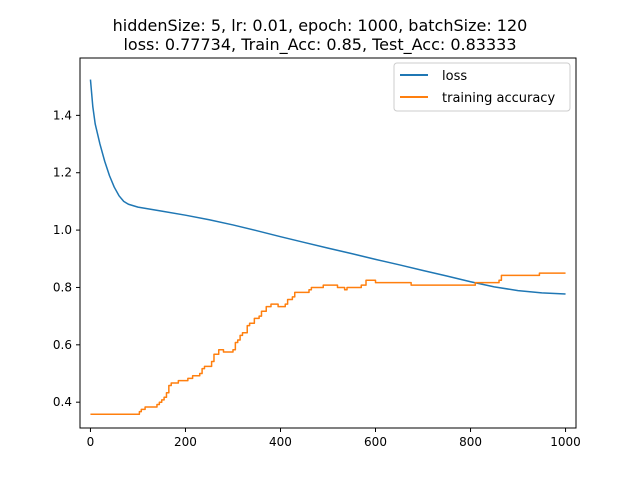  Describe the element at coordinates (62, 345) in the screenshot. I see `y-tick-label: 0.6` at that location.